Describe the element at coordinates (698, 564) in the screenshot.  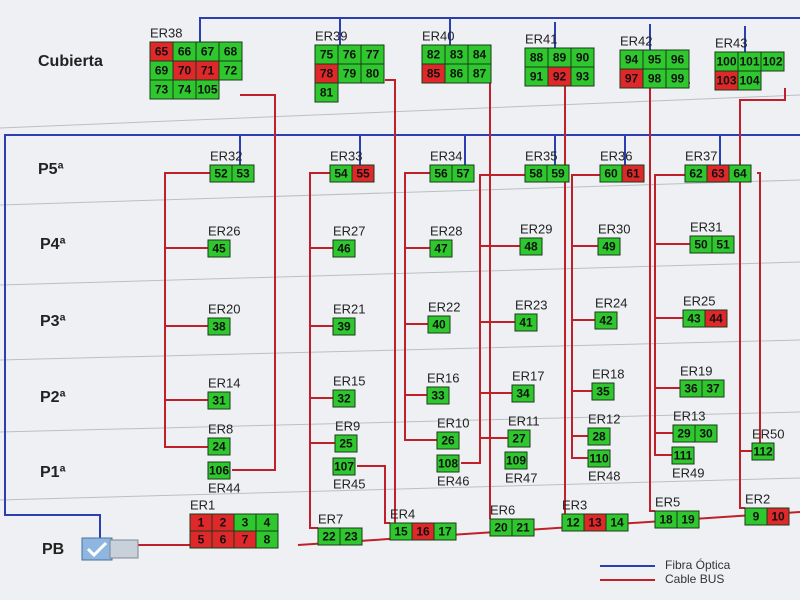
I see `legend-label: Fibra Óptica` at that location.